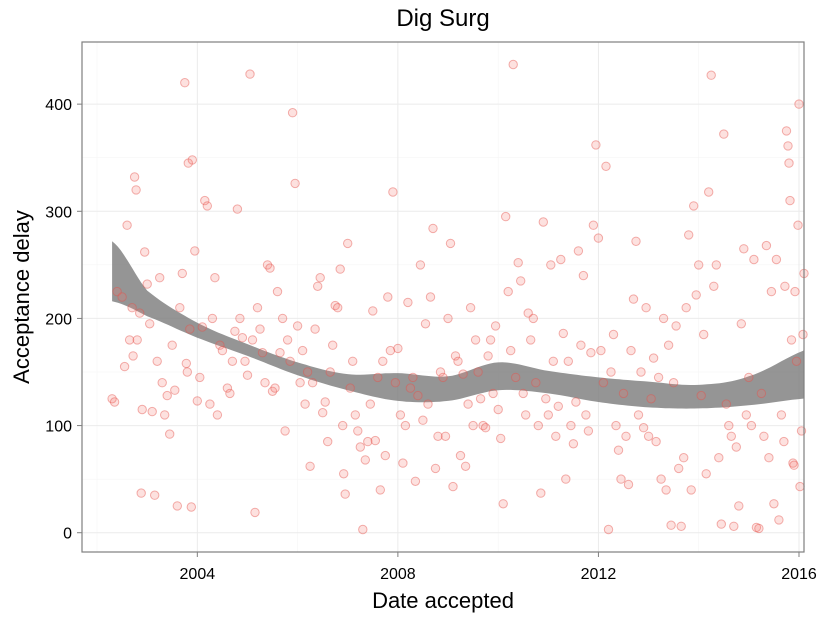 Image resolution: width=825 pixels, height=618 pixels. I want to click on y-axis-title: Acceptance delay, so click(21, 297).